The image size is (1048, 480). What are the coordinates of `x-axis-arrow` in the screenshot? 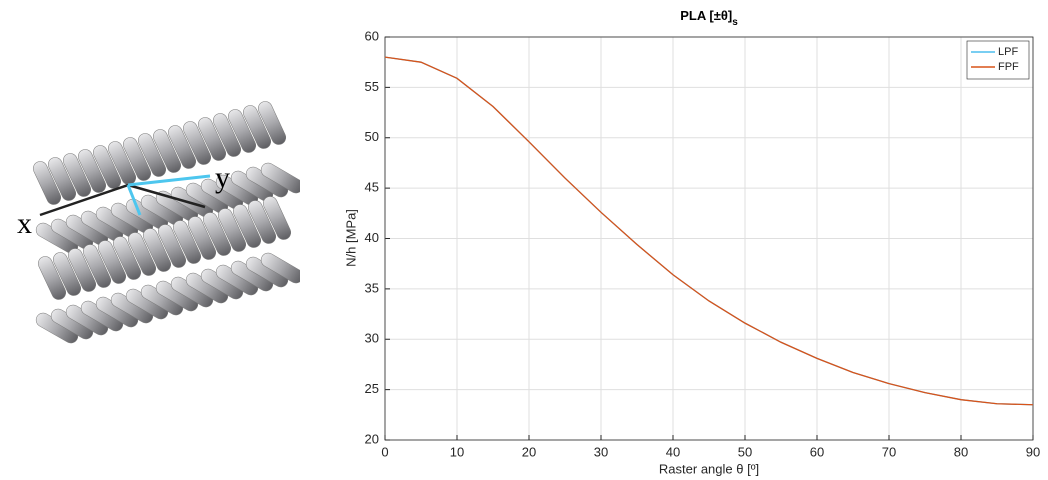 It's located at (84, 200).